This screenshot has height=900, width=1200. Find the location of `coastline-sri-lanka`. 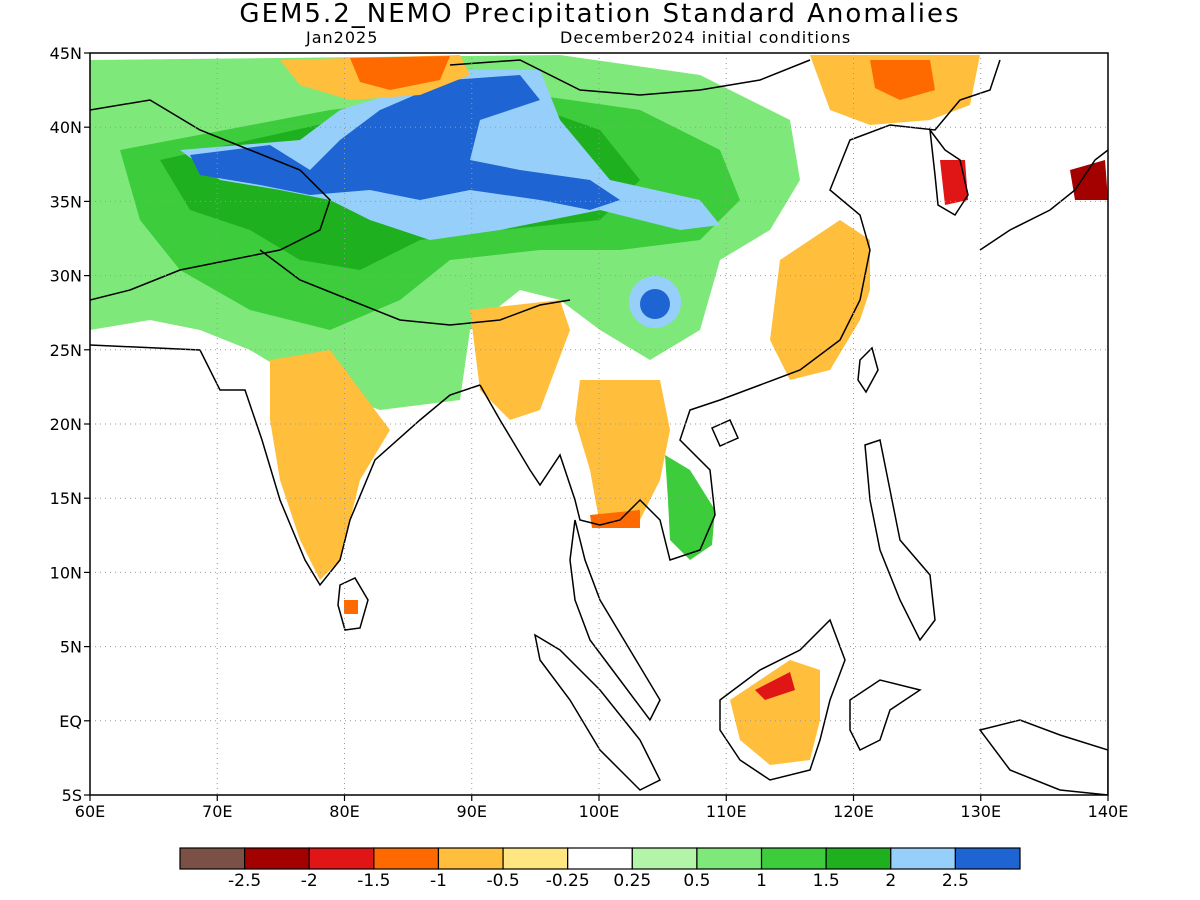

coastline-sri-lanka is located at coordinates (353, 604).